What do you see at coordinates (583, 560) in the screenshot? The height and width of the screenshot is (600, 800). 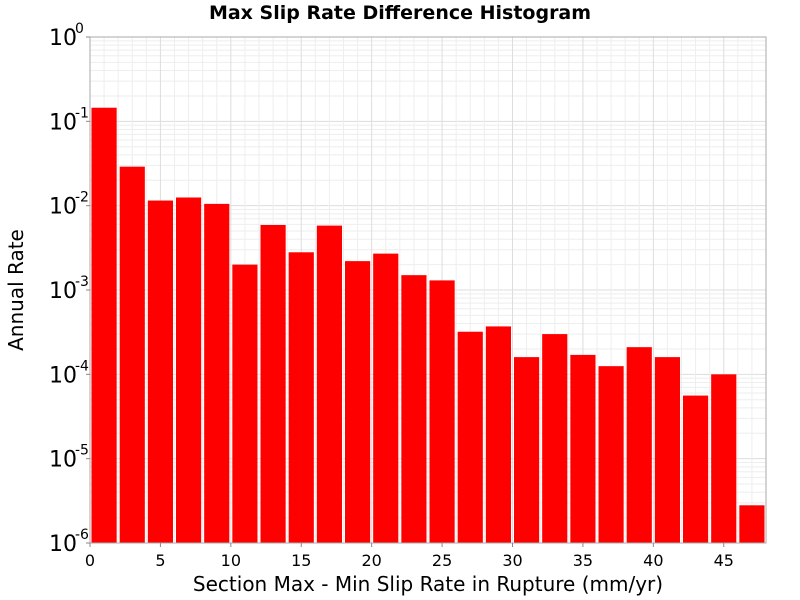 I see `x-tick-label: 35` at bounding box center [583, 560].